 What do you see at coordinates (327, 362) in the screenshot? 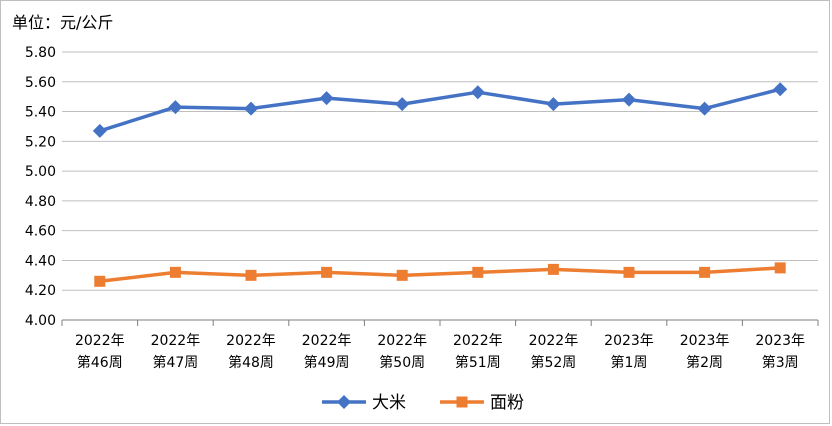
I see `x-tick-label-week: 第49周` at bounding box center [327, 362].